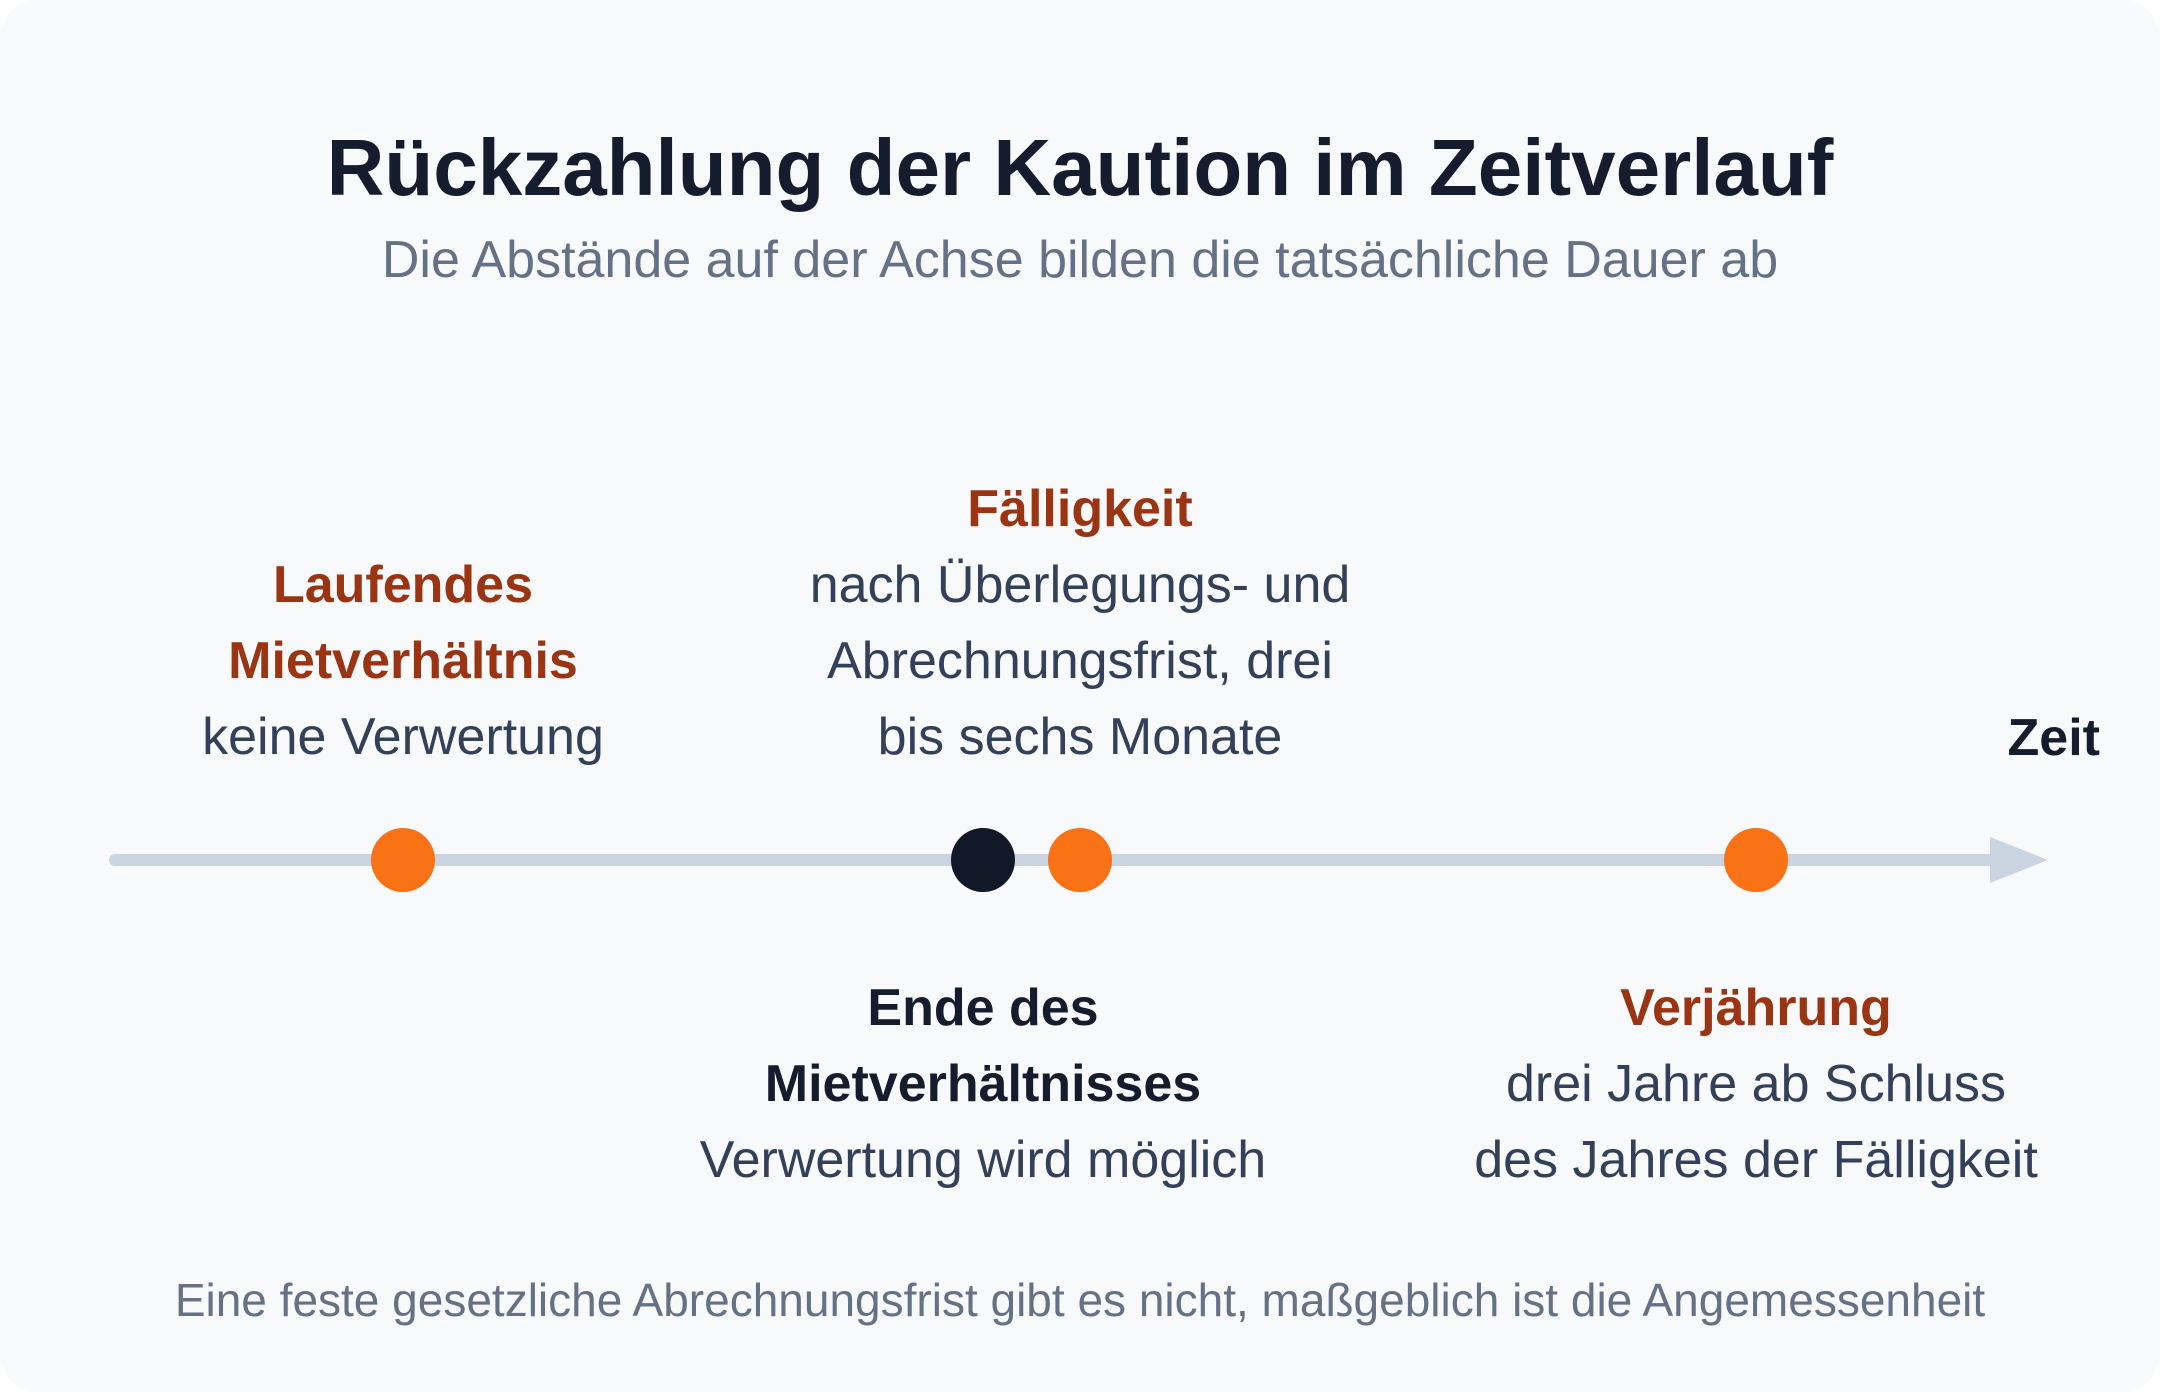 Image resolution: width=2160 pixels, height=1392 pixels. I want to click on event-body-line: Verwertung wird möglich, so click(983, 1160).